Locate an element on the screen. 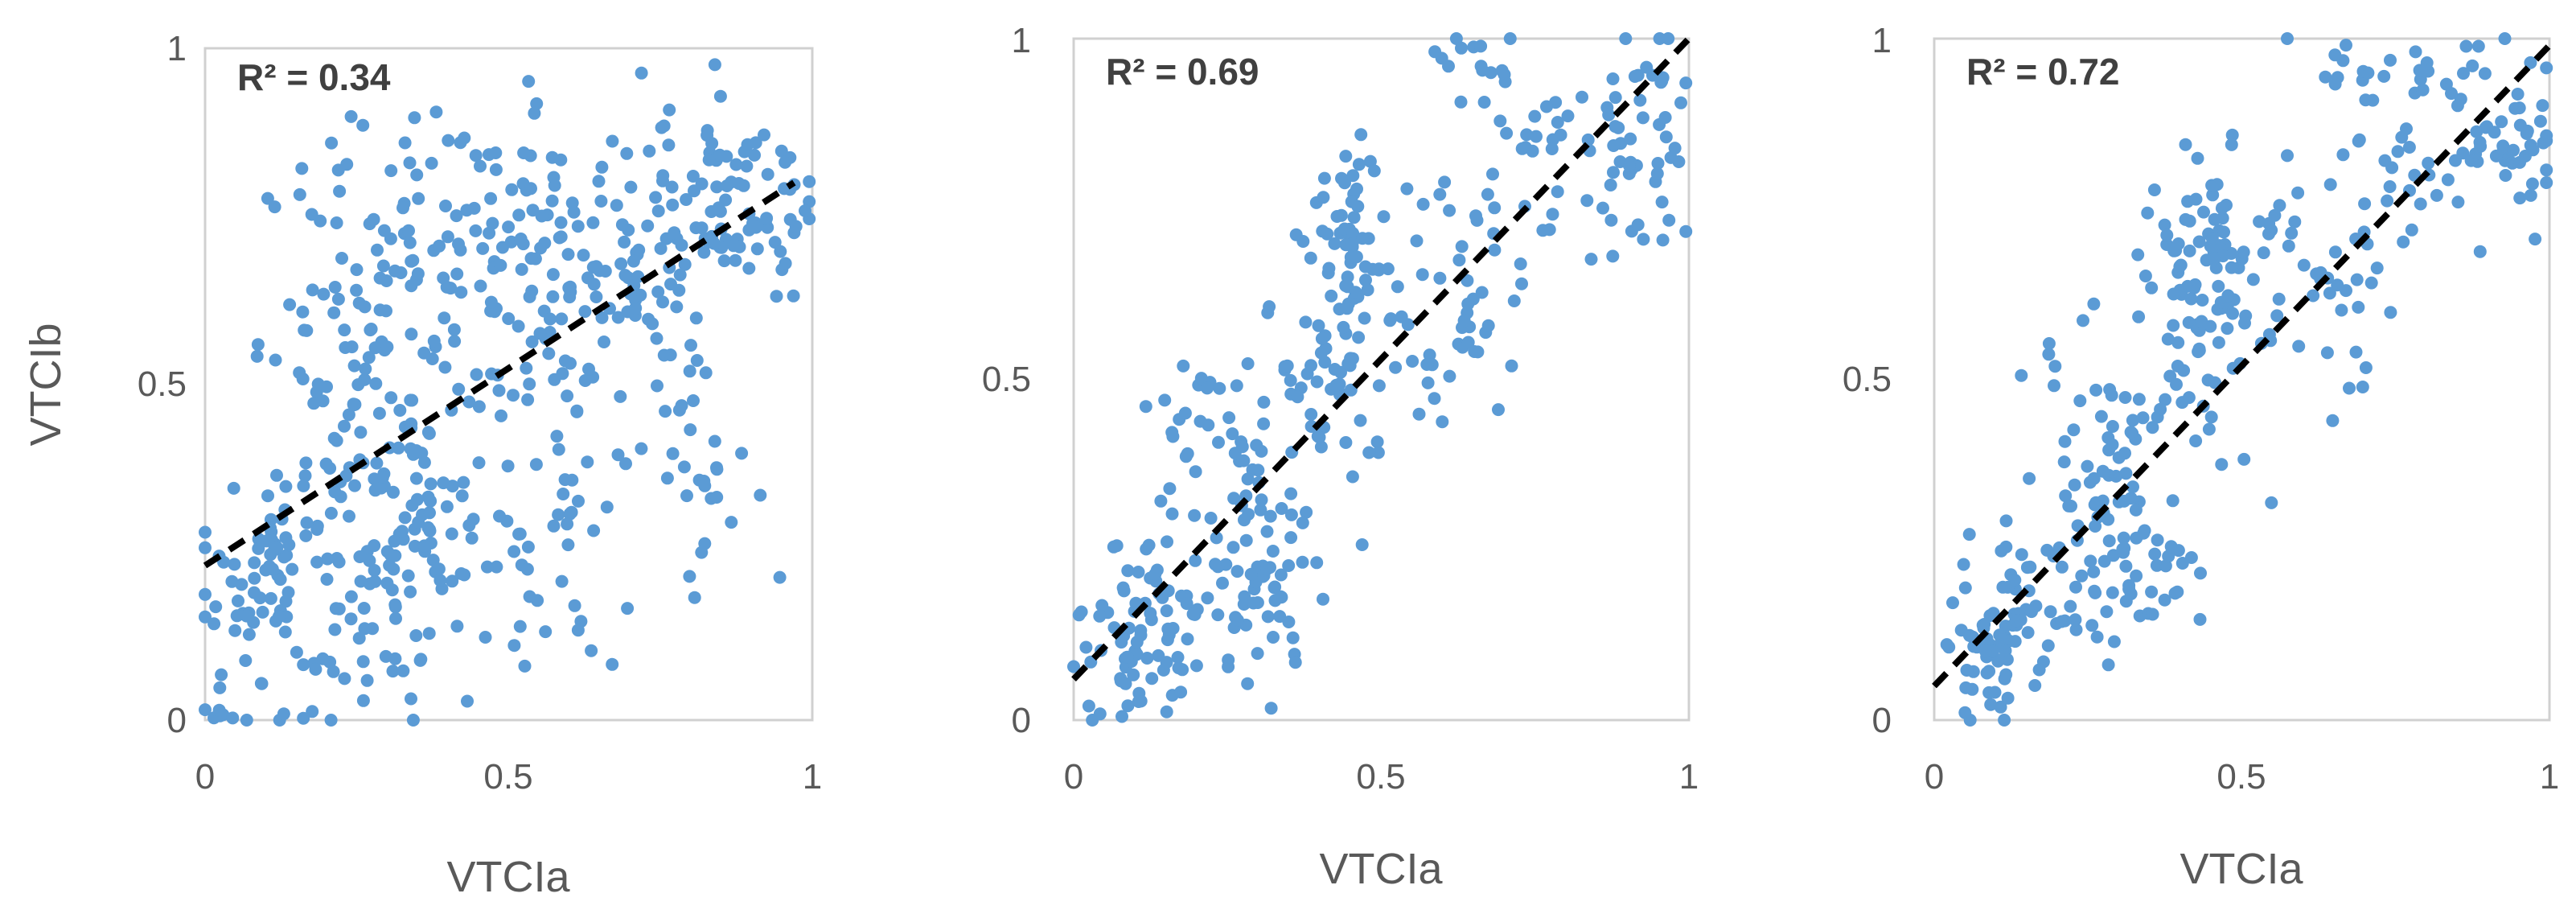 This screenshot has height=914, width=2576. y-axis-label: VTCIb is located at coordinates (46, 385).